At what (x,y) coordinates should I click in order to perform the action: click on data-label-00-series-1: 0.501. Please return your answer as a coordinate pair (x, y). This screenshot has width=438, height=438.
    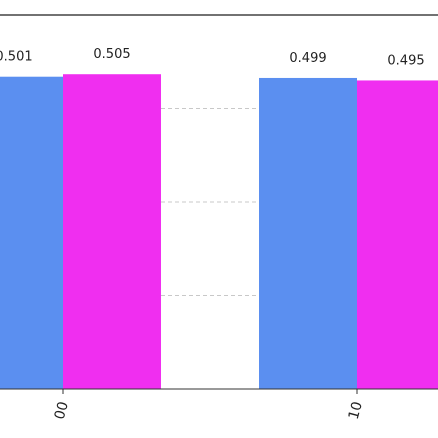
    Looking at the image, I should click on (16, 57).